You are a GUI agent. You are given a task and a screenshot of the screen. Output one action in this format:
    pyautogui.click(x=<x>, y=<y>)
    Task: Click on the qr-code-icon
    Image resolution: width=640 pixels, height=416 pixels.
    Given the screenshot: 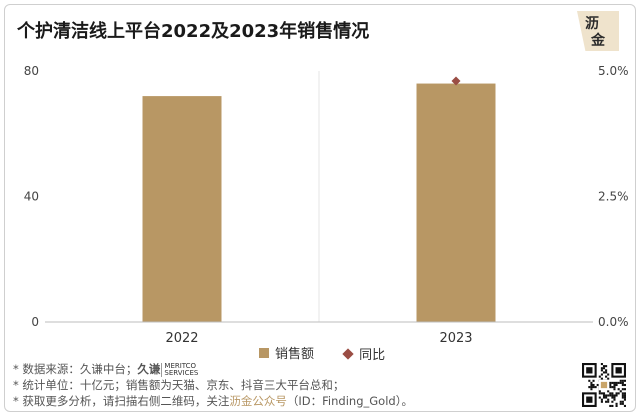 What is the action you would take?
    pyautogui.click(x=604, y=385)
    